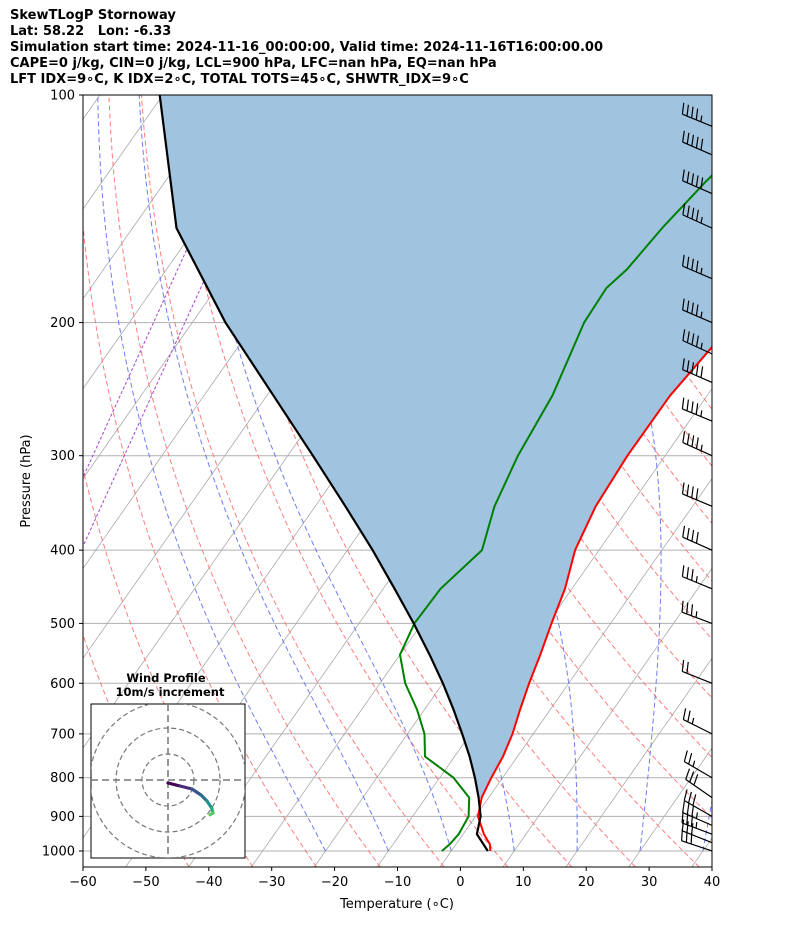  Describe the element at coordinates (62, 778) in the screenshot. I see `y-tick-label: 800` at that location.